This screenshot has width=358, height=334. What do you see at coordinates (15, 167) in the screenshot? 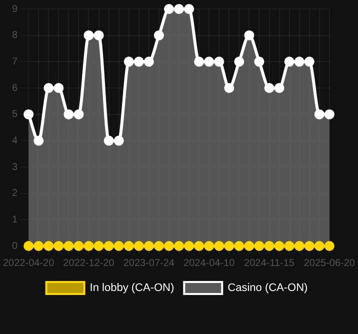
I see `y-tick-label: 3` at bounding box center [15, 167].